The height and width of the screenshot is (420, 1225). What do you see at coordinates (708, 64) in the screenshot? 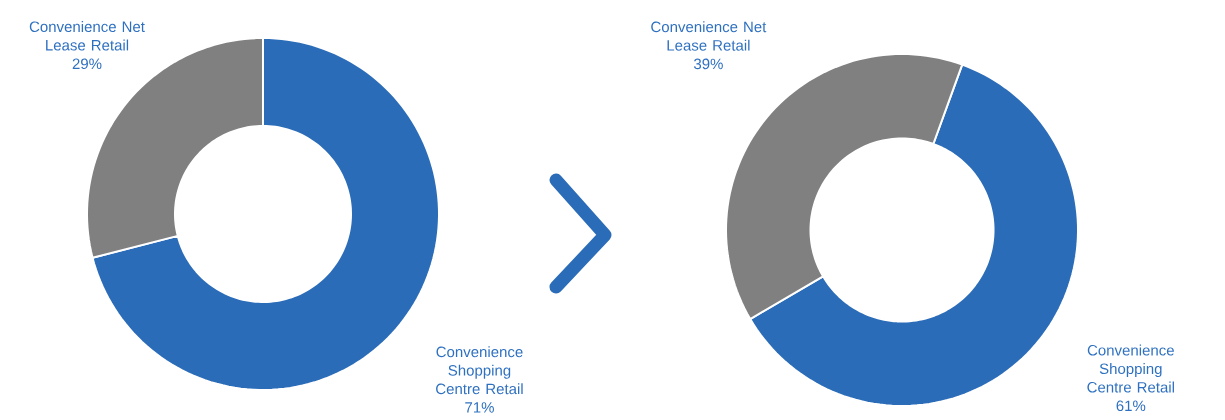
I see `data-label: 39%` at bounding box center [708, 64].